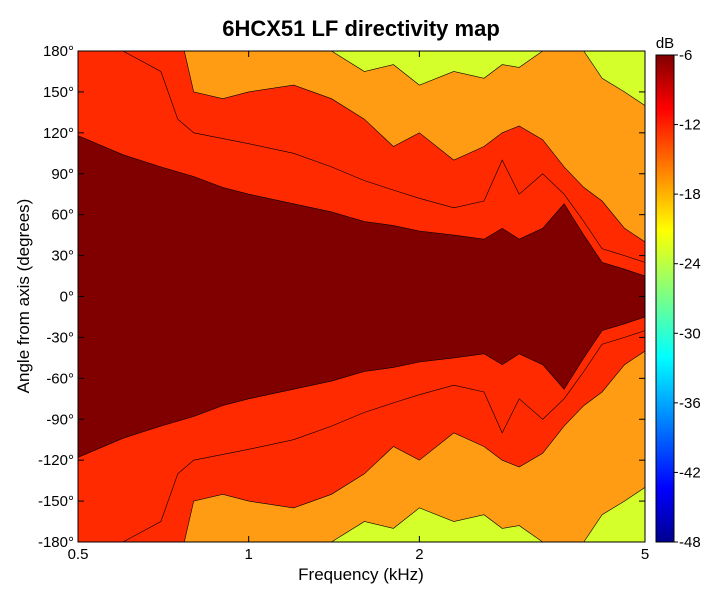 This screenshot has width=713, height=612. Describe the element at coordinates (62, 174) in the screenshot. I see `y-tick-label: 90°` at that location.